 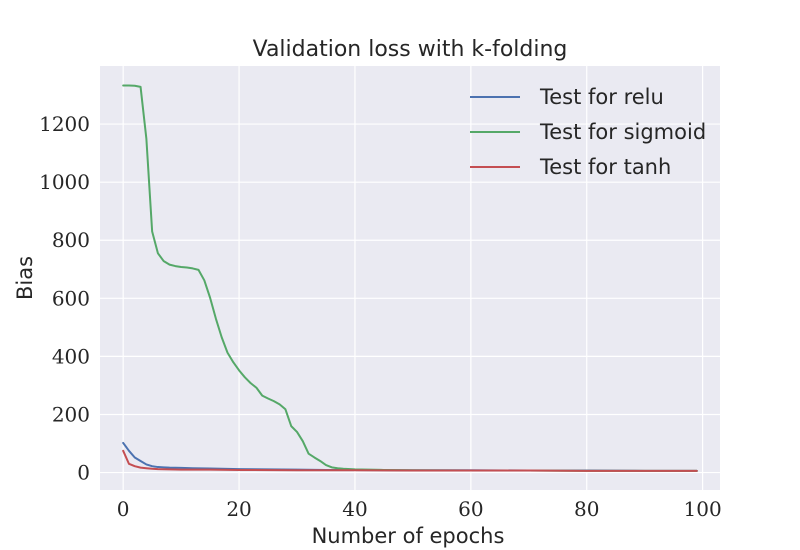 I want to click on legend-label-2: Test for sigmoid, so click(x=622, y=132).